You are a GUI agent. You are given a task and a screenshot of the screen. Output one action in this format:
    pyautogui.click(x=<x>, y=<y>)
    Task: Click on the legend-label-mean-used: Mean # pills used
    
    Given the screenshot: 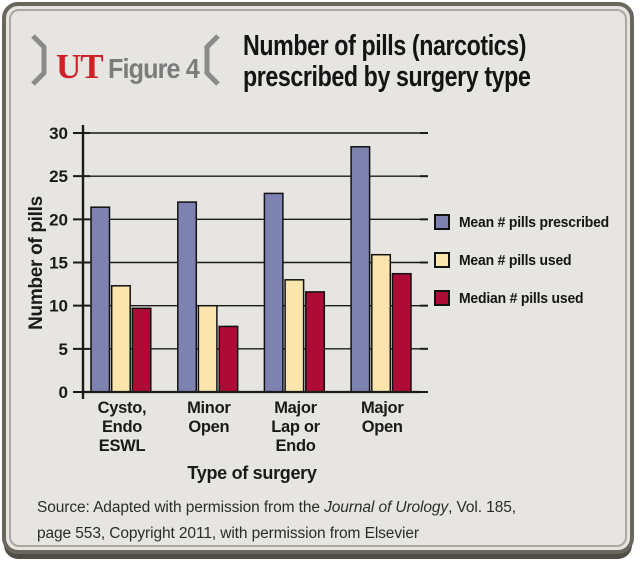 What is the action you would take?
    pyautogui.click(x=515, y=260)
    